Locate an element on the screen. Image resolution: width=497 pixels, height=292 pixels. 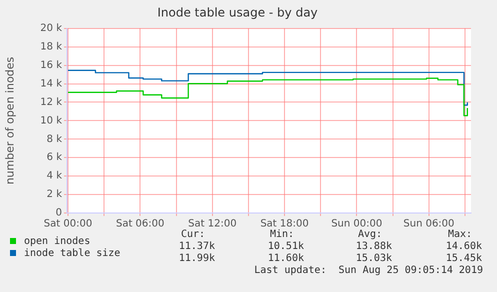
text: Cur: is located at coordinates (193, 235).